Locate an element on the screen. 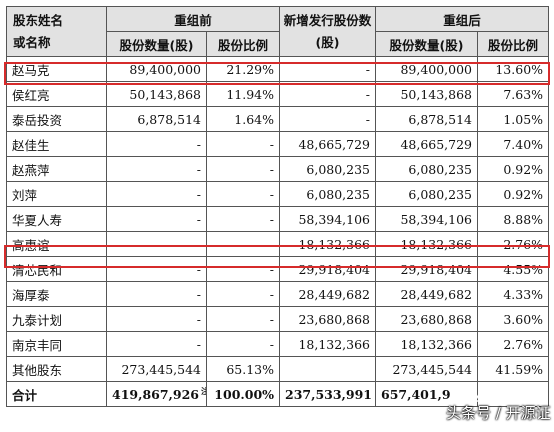  table-row: 高惠谊 - -18,132,366 18,132,366 2.76% is located at coordinates (278, 244).